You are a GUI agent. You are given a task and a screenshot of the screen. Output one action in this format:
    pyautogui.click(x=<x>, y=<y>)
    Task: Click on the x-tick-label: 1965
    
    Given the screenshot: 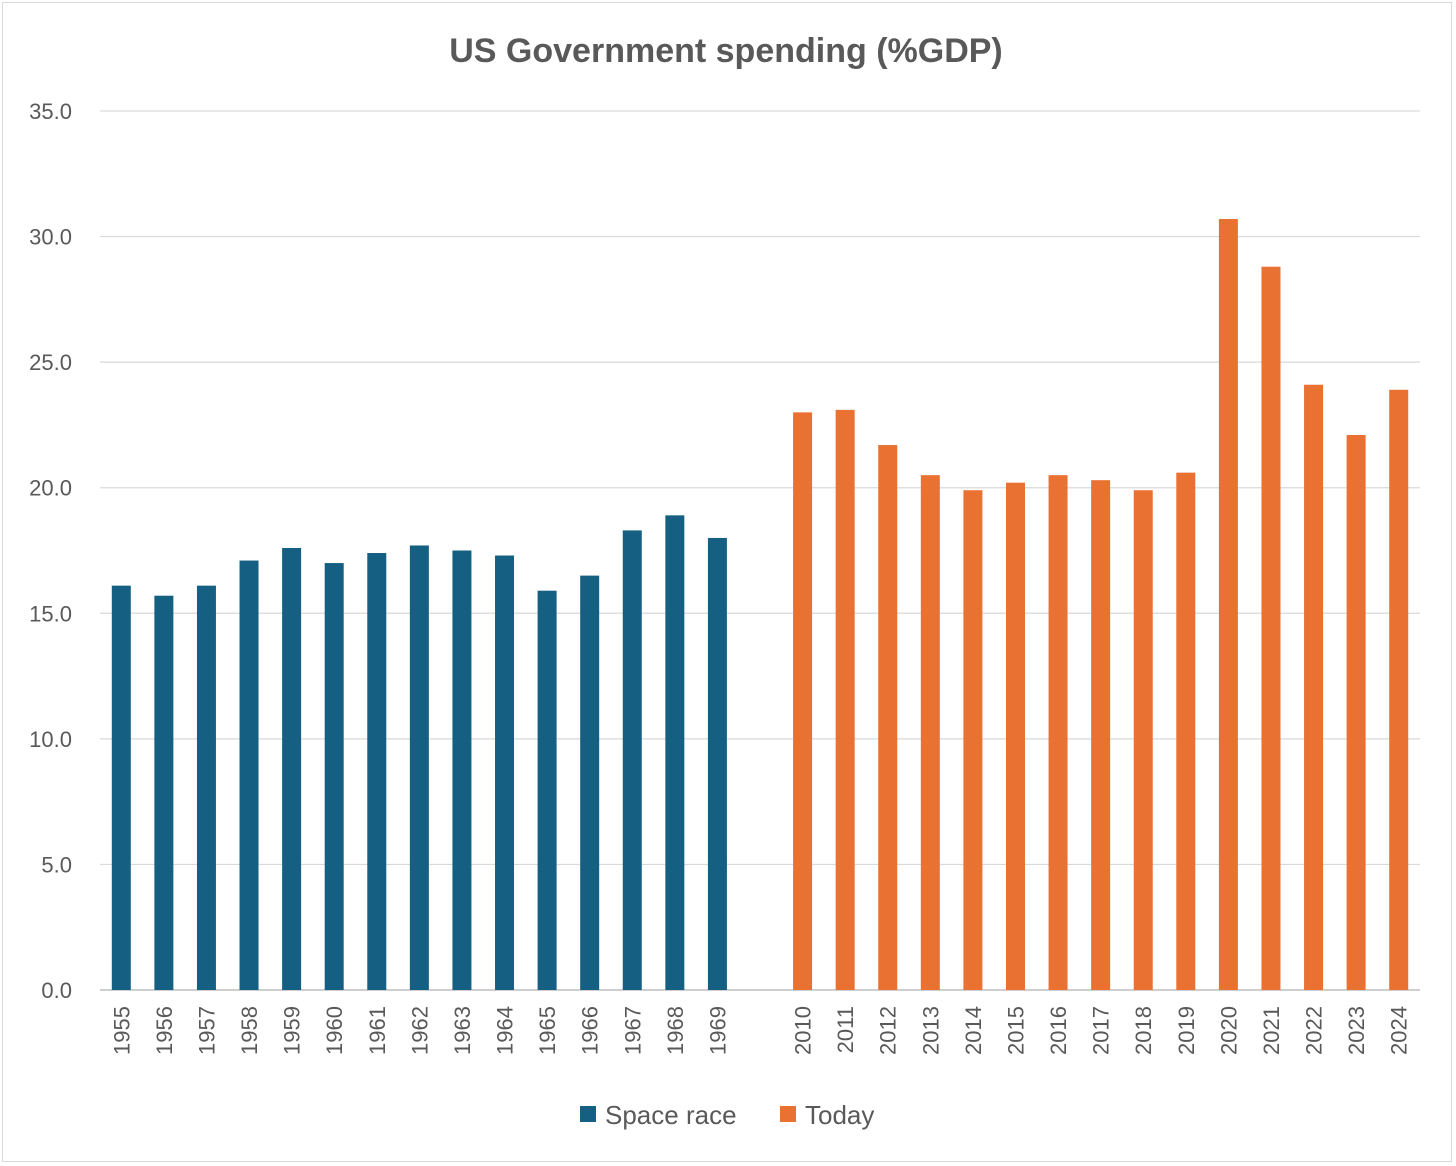 What is the action you would take?
    pyautogui.click(x=547, y=1030)
    